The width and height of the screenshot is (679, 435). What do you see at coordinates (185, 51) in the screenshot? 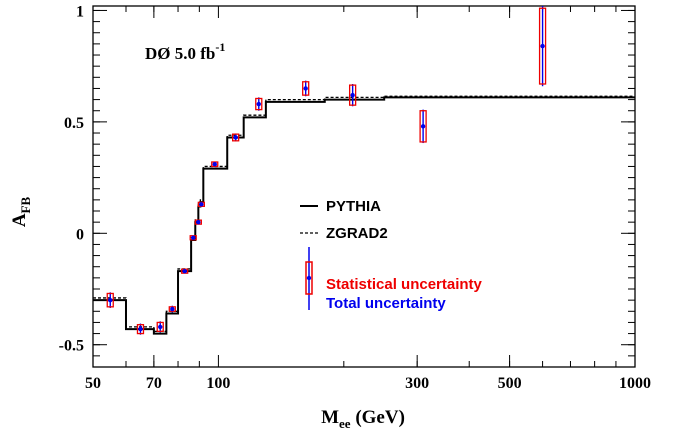
I see `luminosity-annotation: DØ 5.0 fb-1` at bounding box center [185, 51].